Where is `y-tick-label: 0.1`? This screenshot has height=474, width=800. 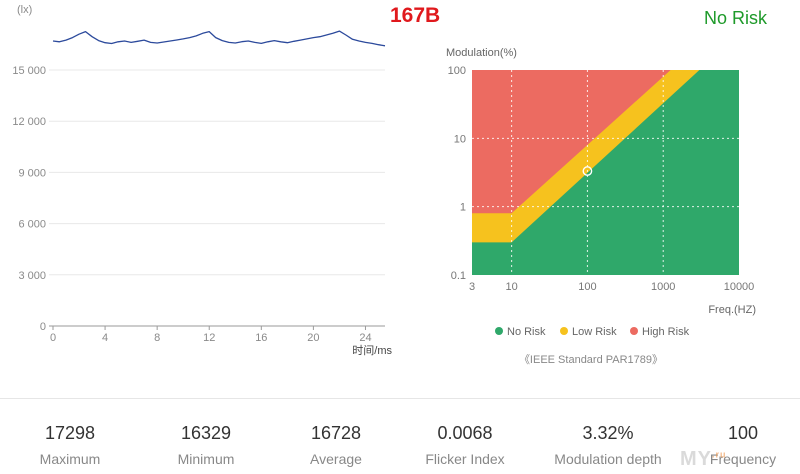 y-tick-label: 0.1 is located at coordinates (458, 276).